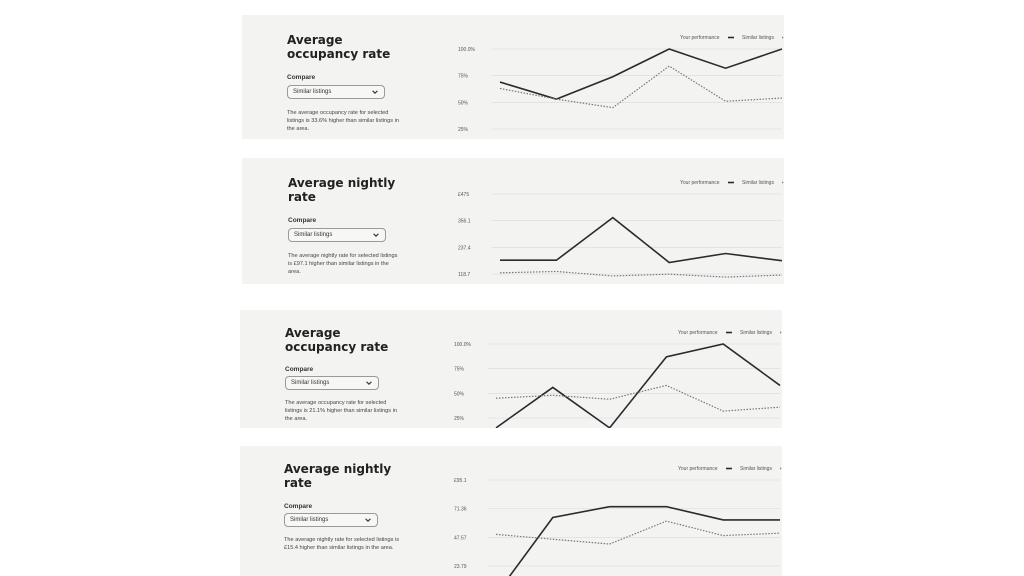 This screenshot has width=1024, height=576. I want to click on y-tick-label: 356.1, so click(464, 222).